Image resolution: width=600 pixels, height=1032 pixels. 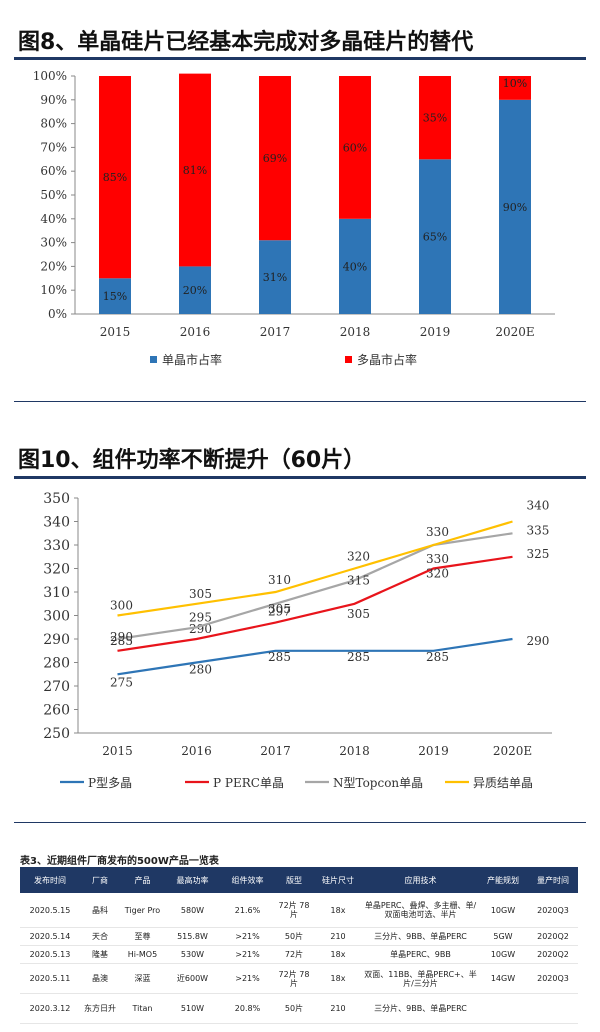 What do you see at coordinates (192, 460) in the screenshot?
I see `fig10-title: 图10、组件功率不断提升（60片）` at bounding box center [192, 460].